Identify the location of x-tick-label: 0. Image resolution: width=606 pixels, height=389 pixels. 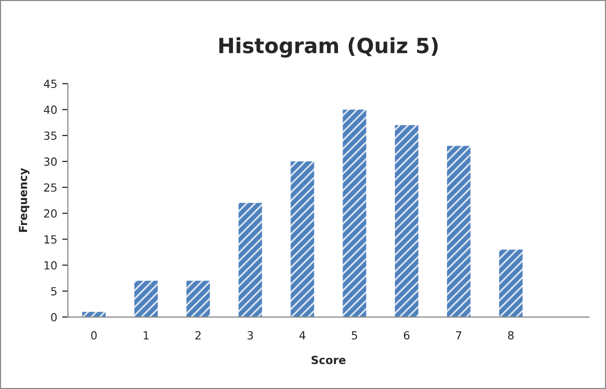
(94, 335).